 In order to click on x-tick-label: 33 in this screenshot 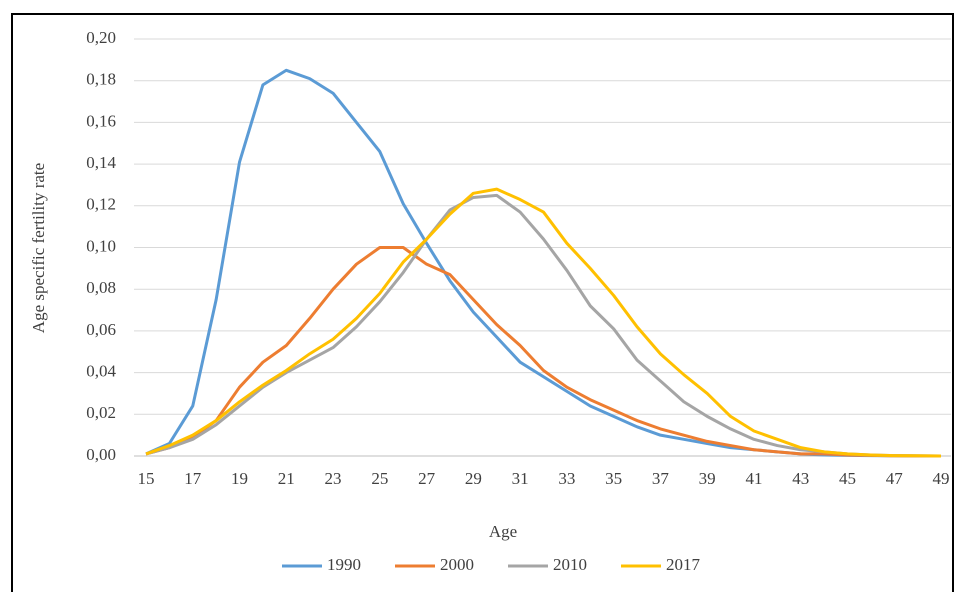, I will do `click(566, 478)`.